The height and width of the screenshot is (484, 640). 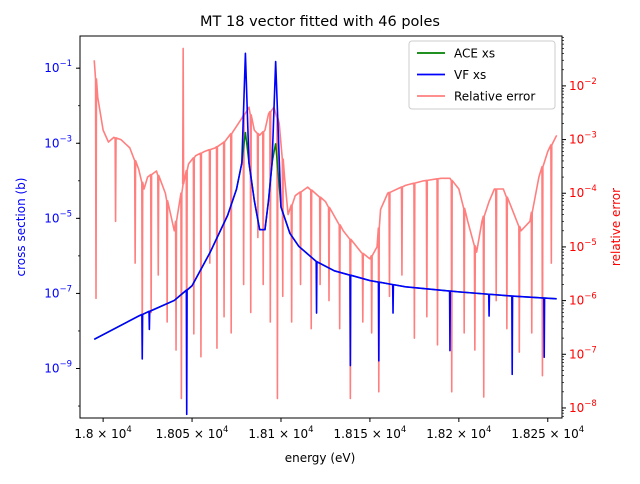 I want to click on y-left-tick-exponent: −9, so click(x=65, y=364).